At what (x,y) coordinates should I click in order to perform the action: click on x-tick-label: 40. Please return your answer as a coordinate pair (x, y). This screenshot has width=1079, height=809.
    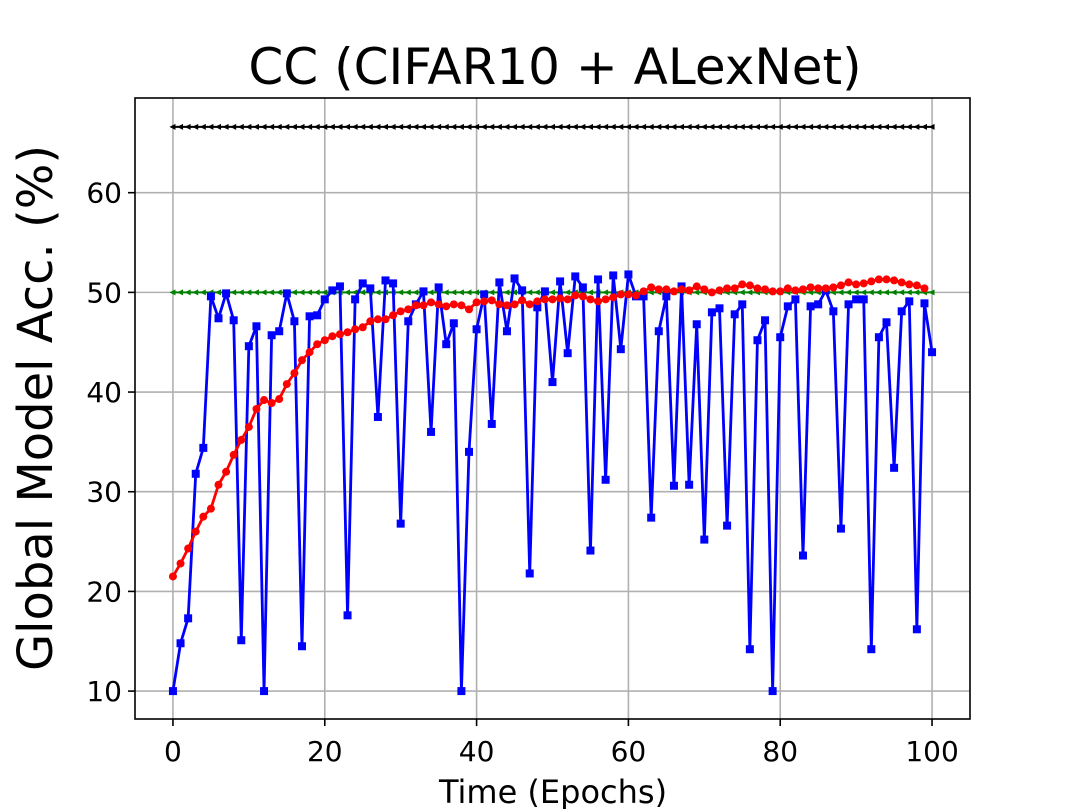
    Looking at the image, I should click on (477, 751).